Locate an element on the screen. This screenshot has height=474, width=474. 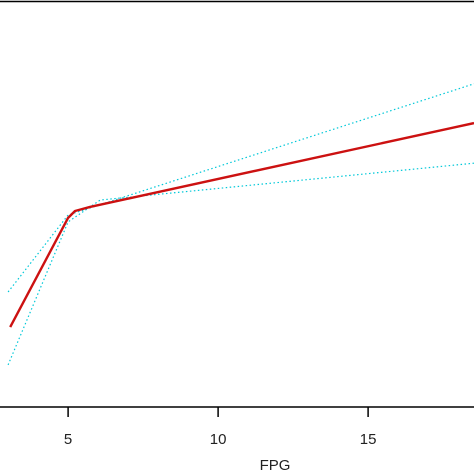
x-axis-label: FPG is located at coordinates (275, 465).